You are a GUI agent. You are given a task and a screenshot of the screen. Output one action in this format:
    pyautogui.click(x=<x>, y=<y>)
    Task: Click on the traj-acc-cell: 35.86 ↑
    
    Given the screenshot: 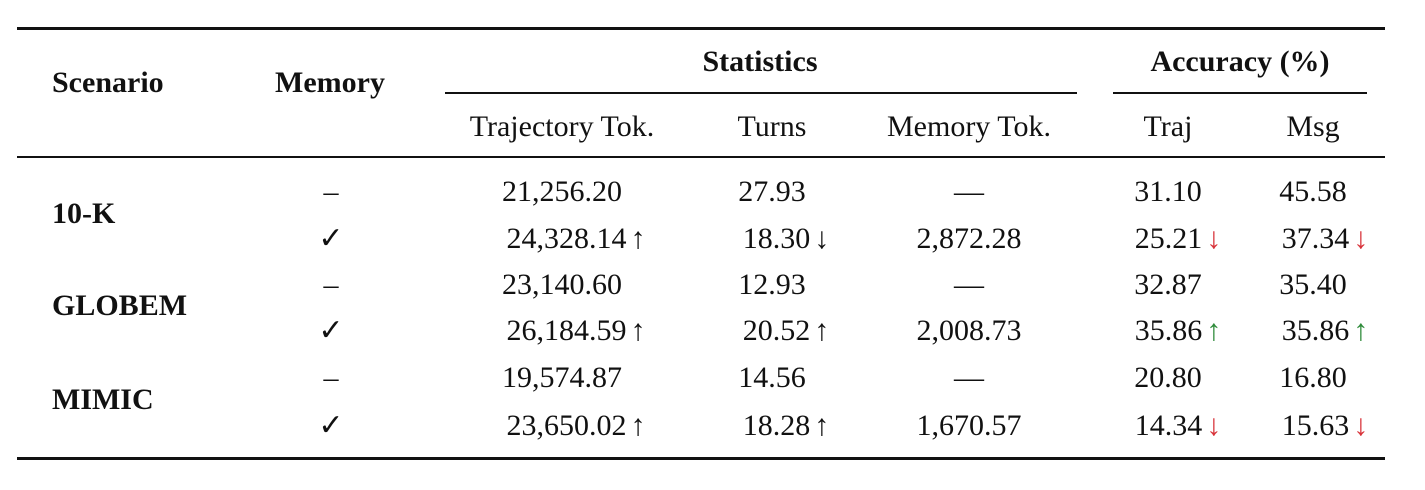 What is the action you would take?
    pyautogui.click(x=1178, y=330)
    